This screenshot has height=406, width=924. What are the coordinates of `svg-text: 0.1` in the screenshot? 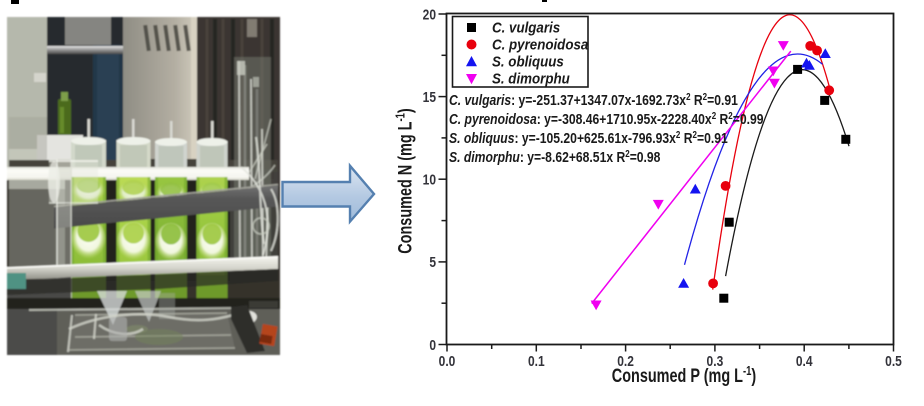 It's located at (536, 361).